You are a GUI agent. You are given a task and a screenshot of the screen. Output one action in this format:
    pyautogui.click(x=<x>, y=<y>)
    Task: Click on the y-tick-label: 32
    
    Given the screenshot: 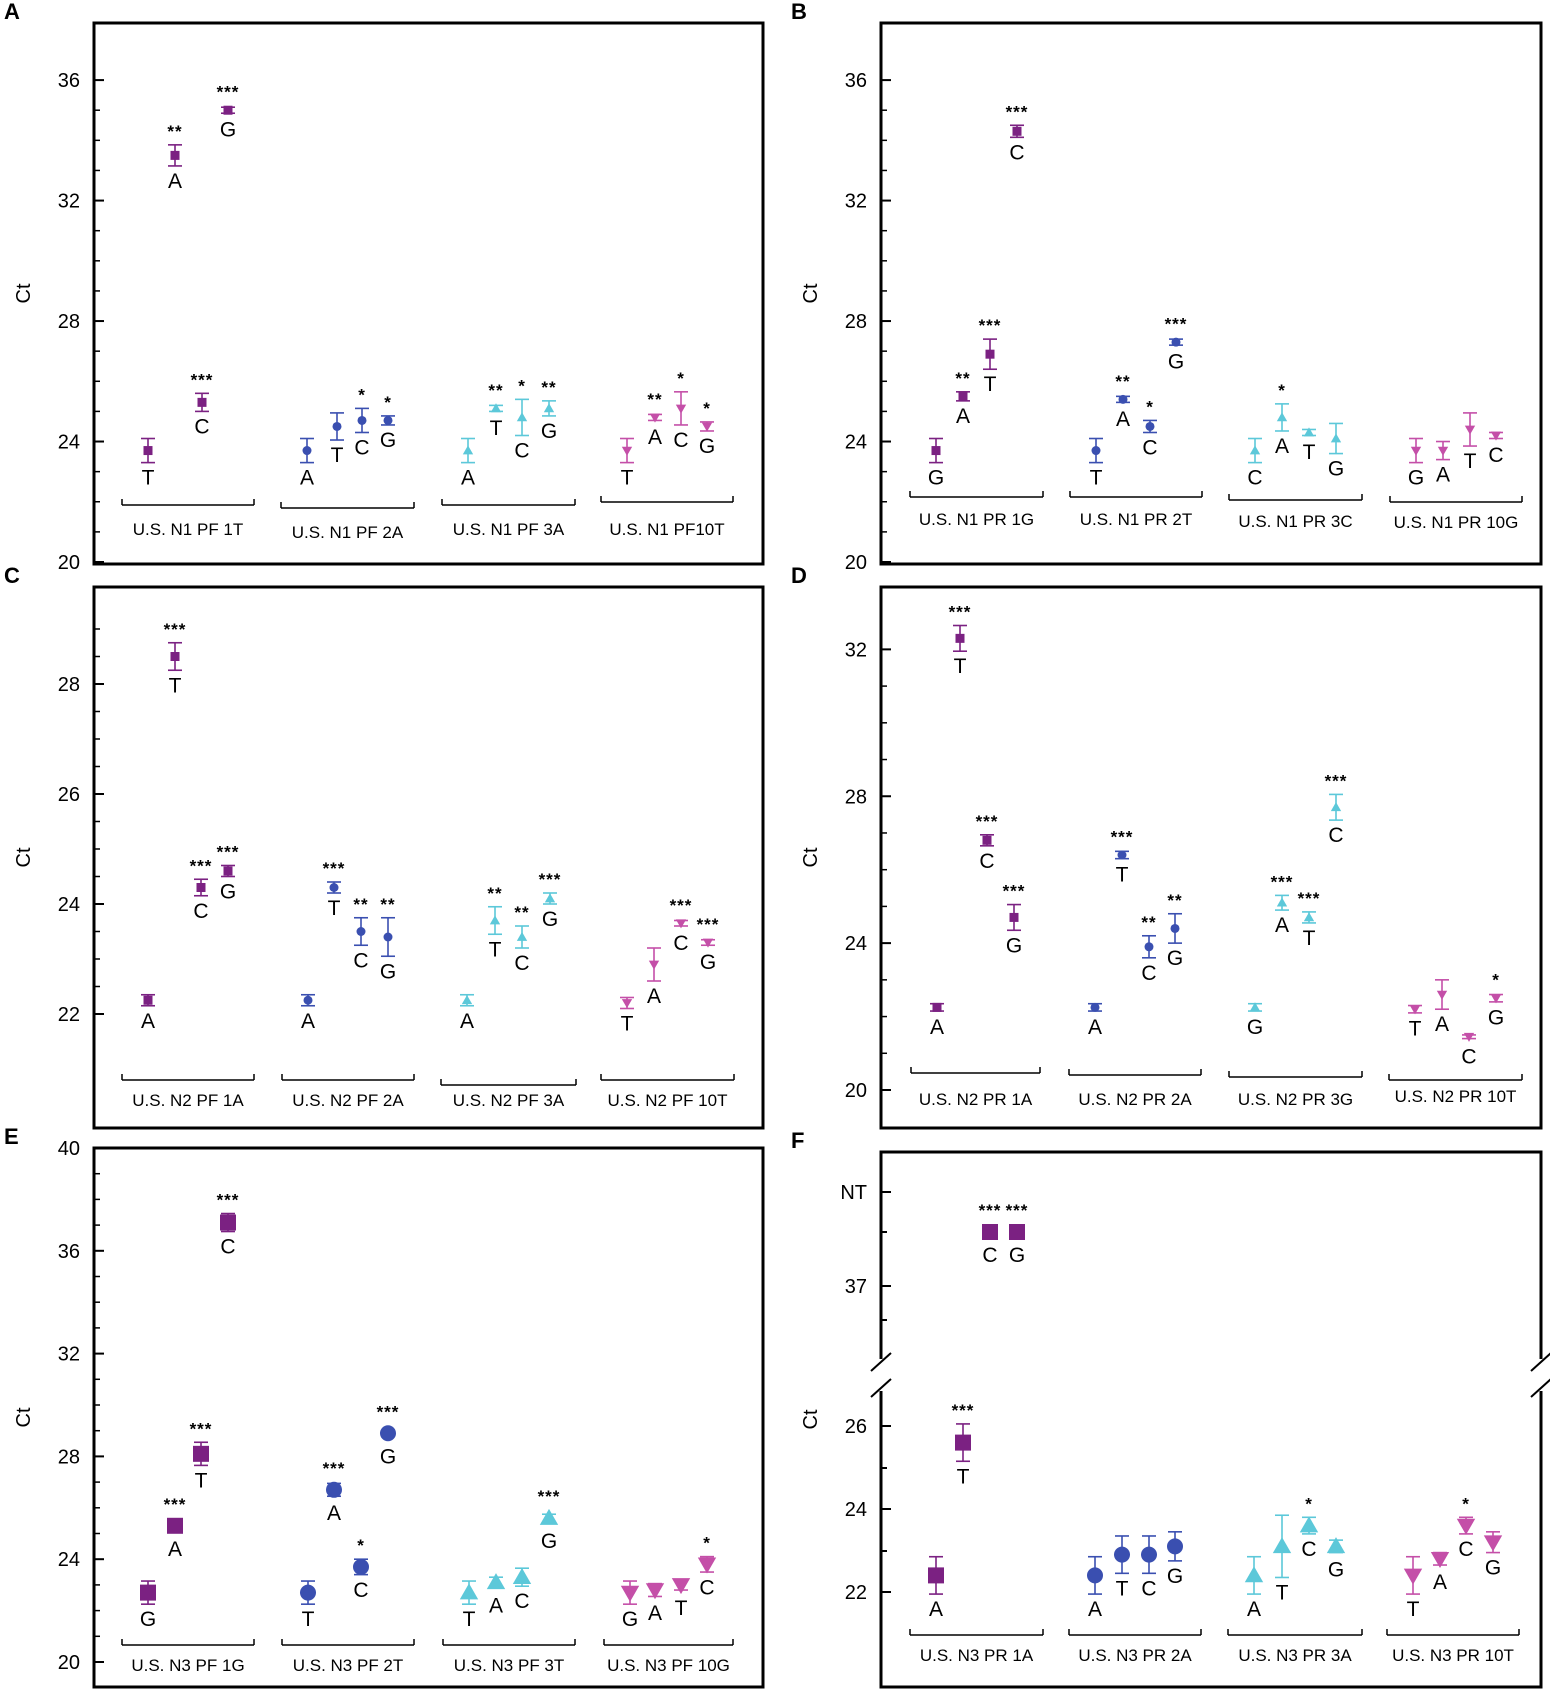 What is the action you would take?
    pyautogui.click(x=69, y=202)
    